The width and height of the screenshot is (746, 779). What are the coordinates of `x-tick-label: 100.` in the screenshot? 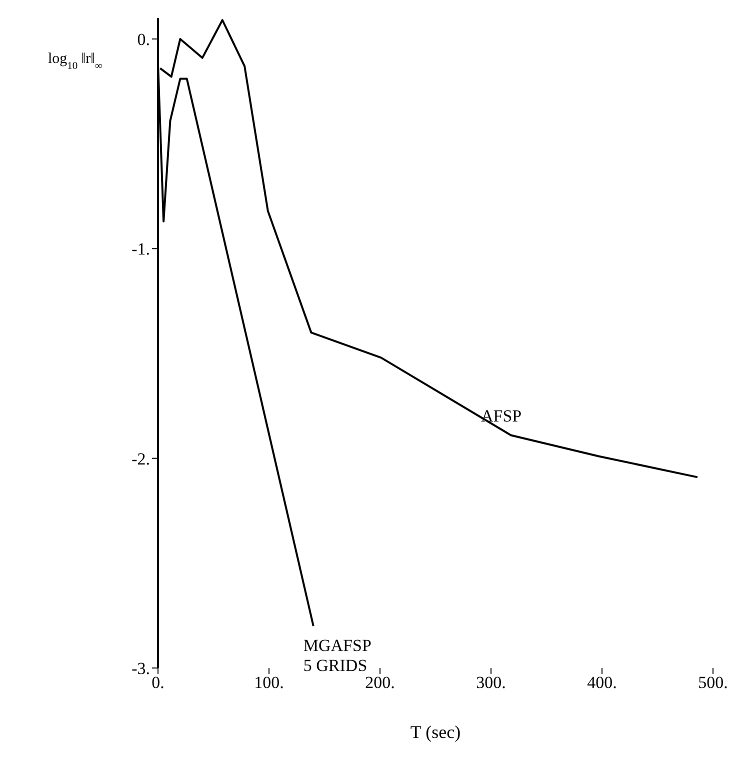 It's located at (269, 682).